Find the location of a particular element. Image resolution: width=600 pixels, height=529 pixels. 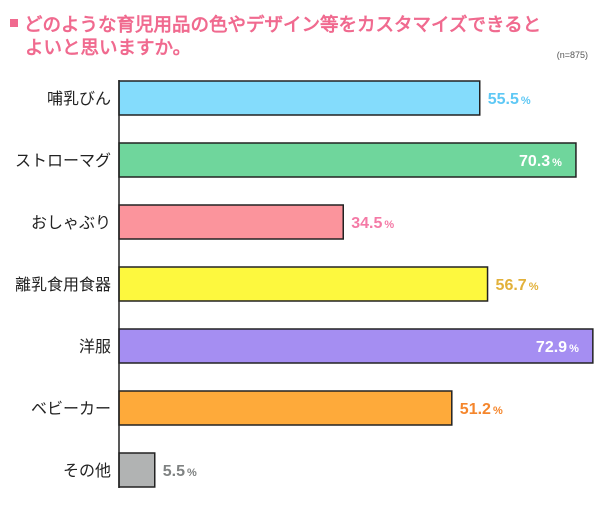

category-label: 離乳食用食器 is located at coordinates (63, 284).